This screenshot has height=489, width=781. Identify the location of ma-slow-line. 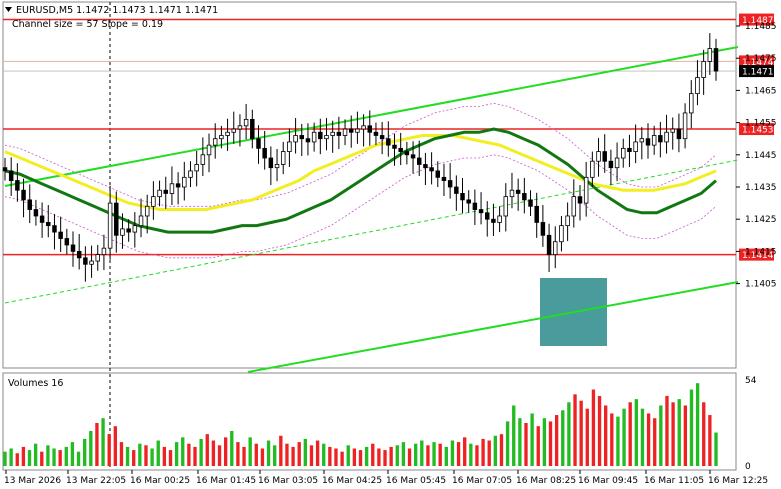
(360, 172).